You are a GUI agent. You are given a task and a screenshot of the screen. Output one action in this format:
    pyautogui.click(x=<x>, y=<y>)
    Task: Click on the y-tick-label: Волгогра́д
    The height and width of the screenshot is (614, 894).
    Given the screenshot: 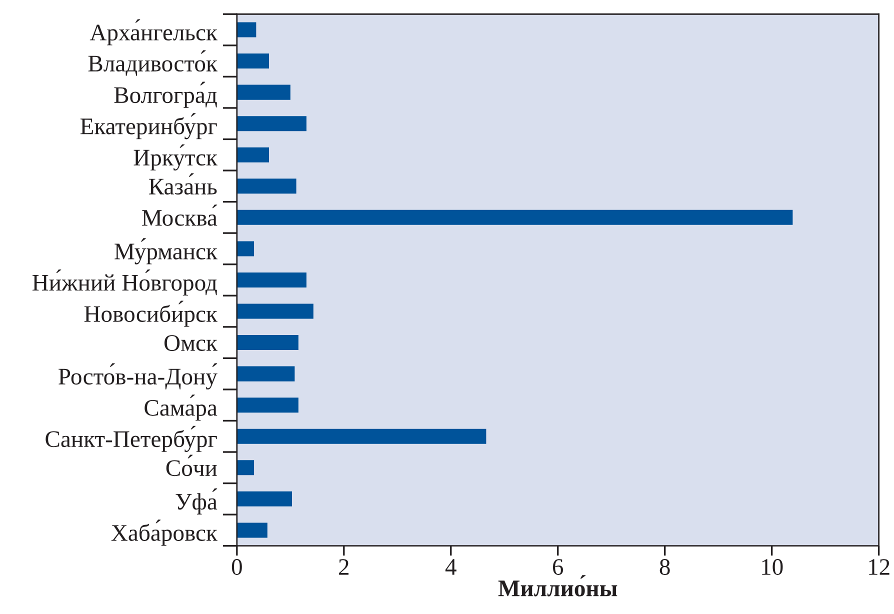 What is the action you would take?
    pyautogui.click(x=165, y=95)
    